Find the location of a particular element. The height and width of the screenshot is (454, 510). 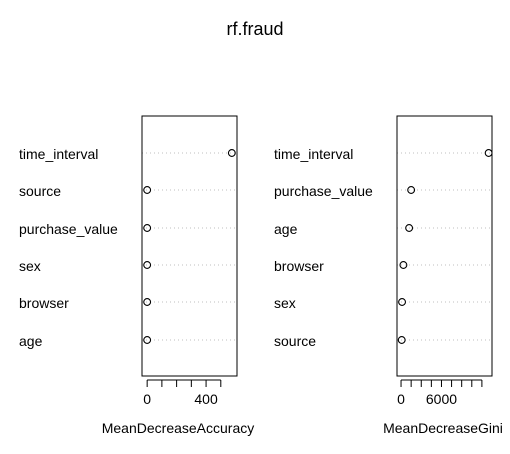

x-tick-label: 6000 is located at coordinates (441, 399).